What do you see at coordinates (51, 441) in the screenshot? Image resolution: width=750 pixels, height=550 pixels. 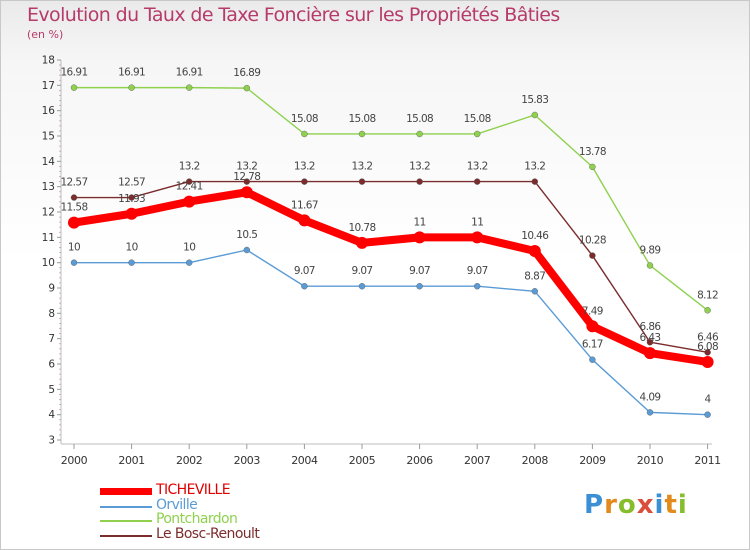 I see `y-tick-label: 3` at bounding box center [51, 441].